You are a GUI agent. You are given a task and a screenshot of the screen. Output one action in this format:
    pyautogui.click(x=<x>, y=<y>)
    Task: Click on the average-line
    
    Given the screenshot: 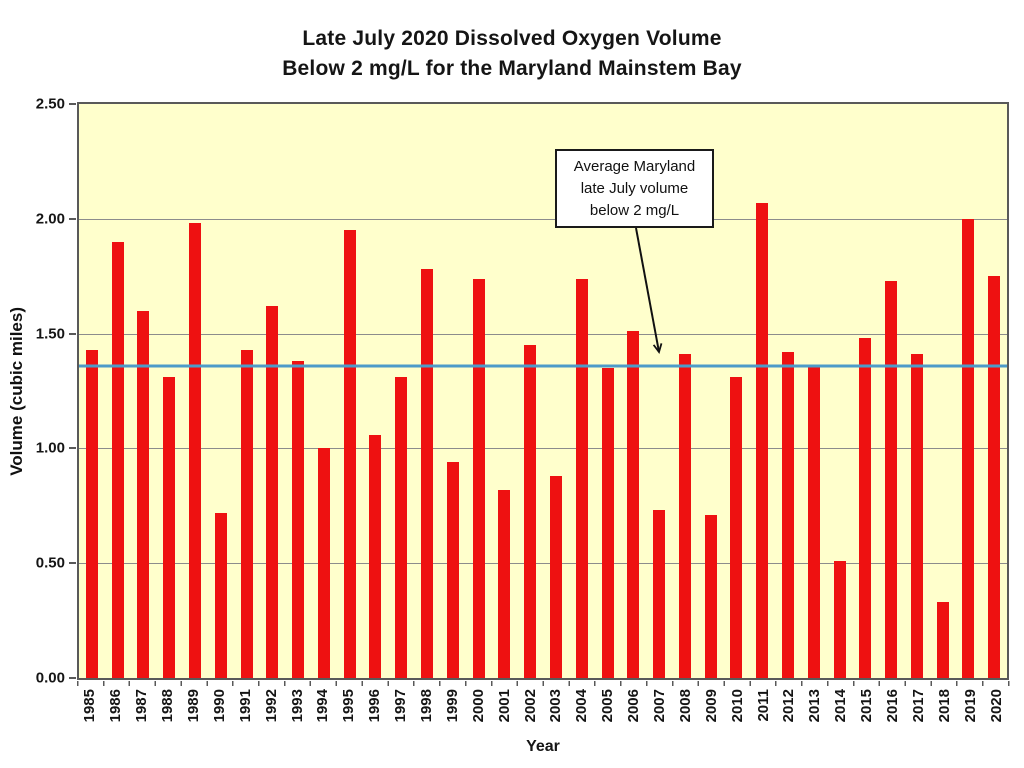 What is the action you would take?
    pyautogui.click(x=543, y=366)
    